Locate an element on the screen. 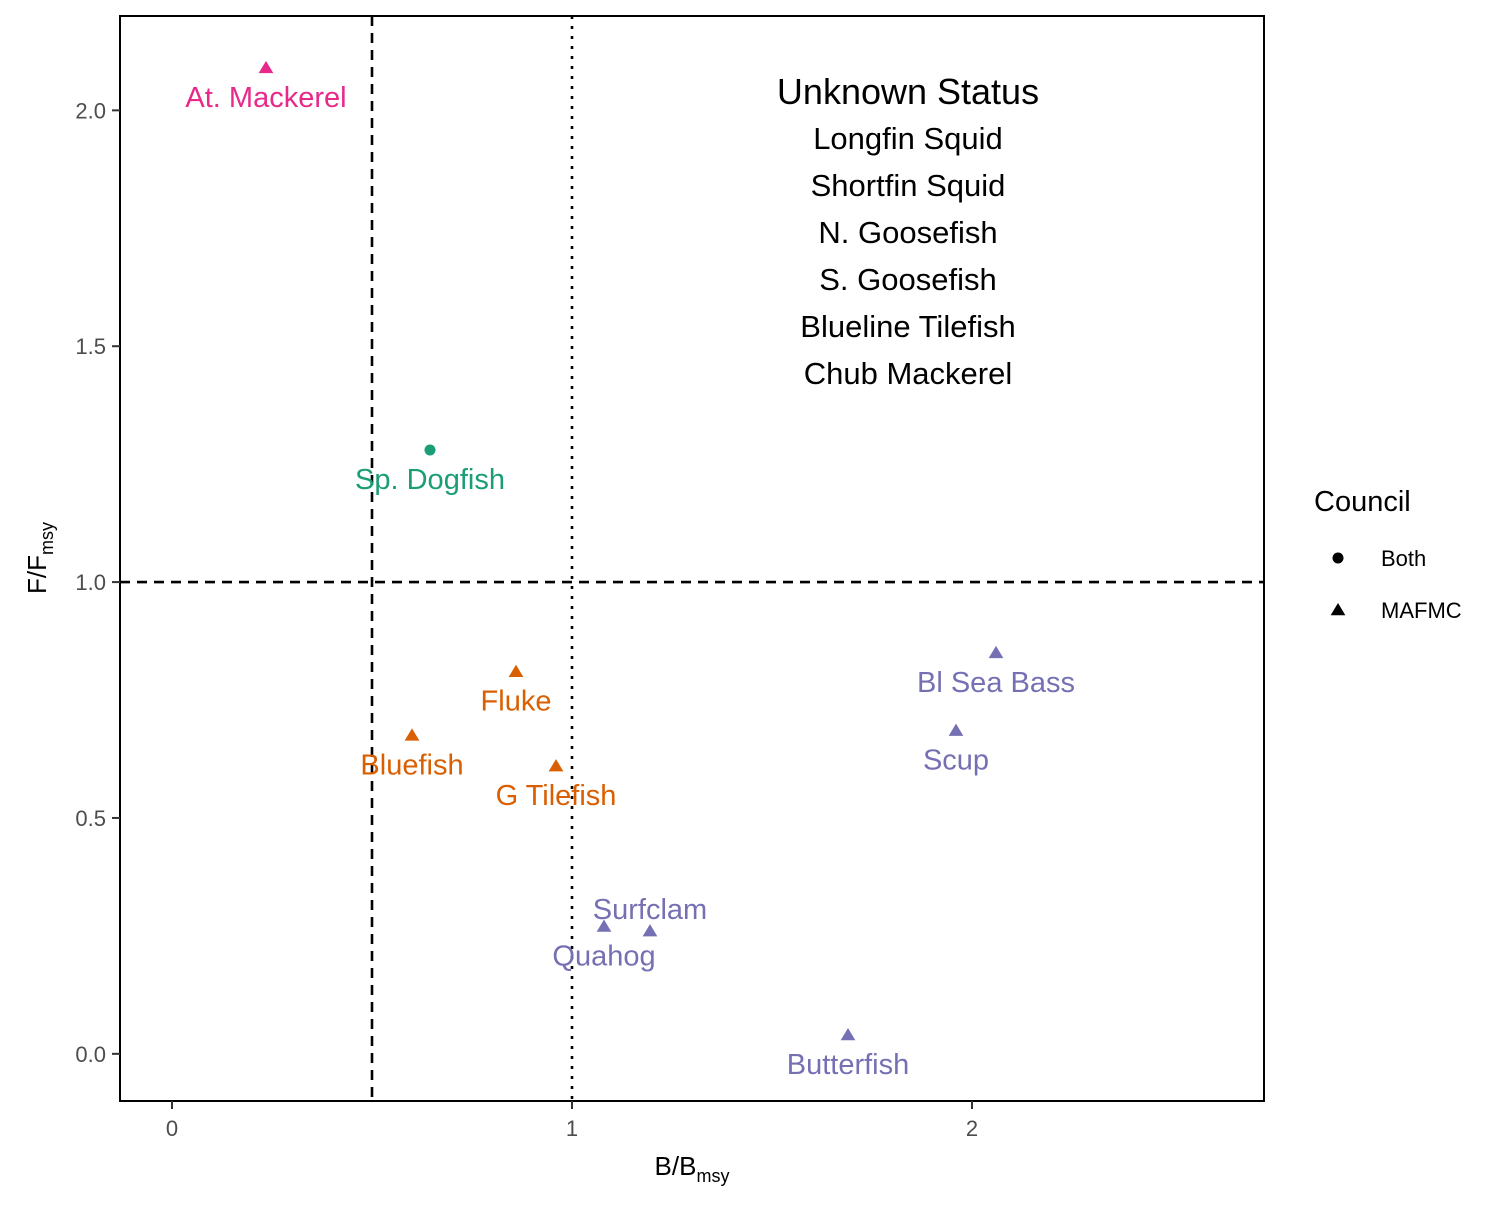 The height and width of the screenshot is (1209, 1512). legend-label: Both is located at coordinates (1403, 558).